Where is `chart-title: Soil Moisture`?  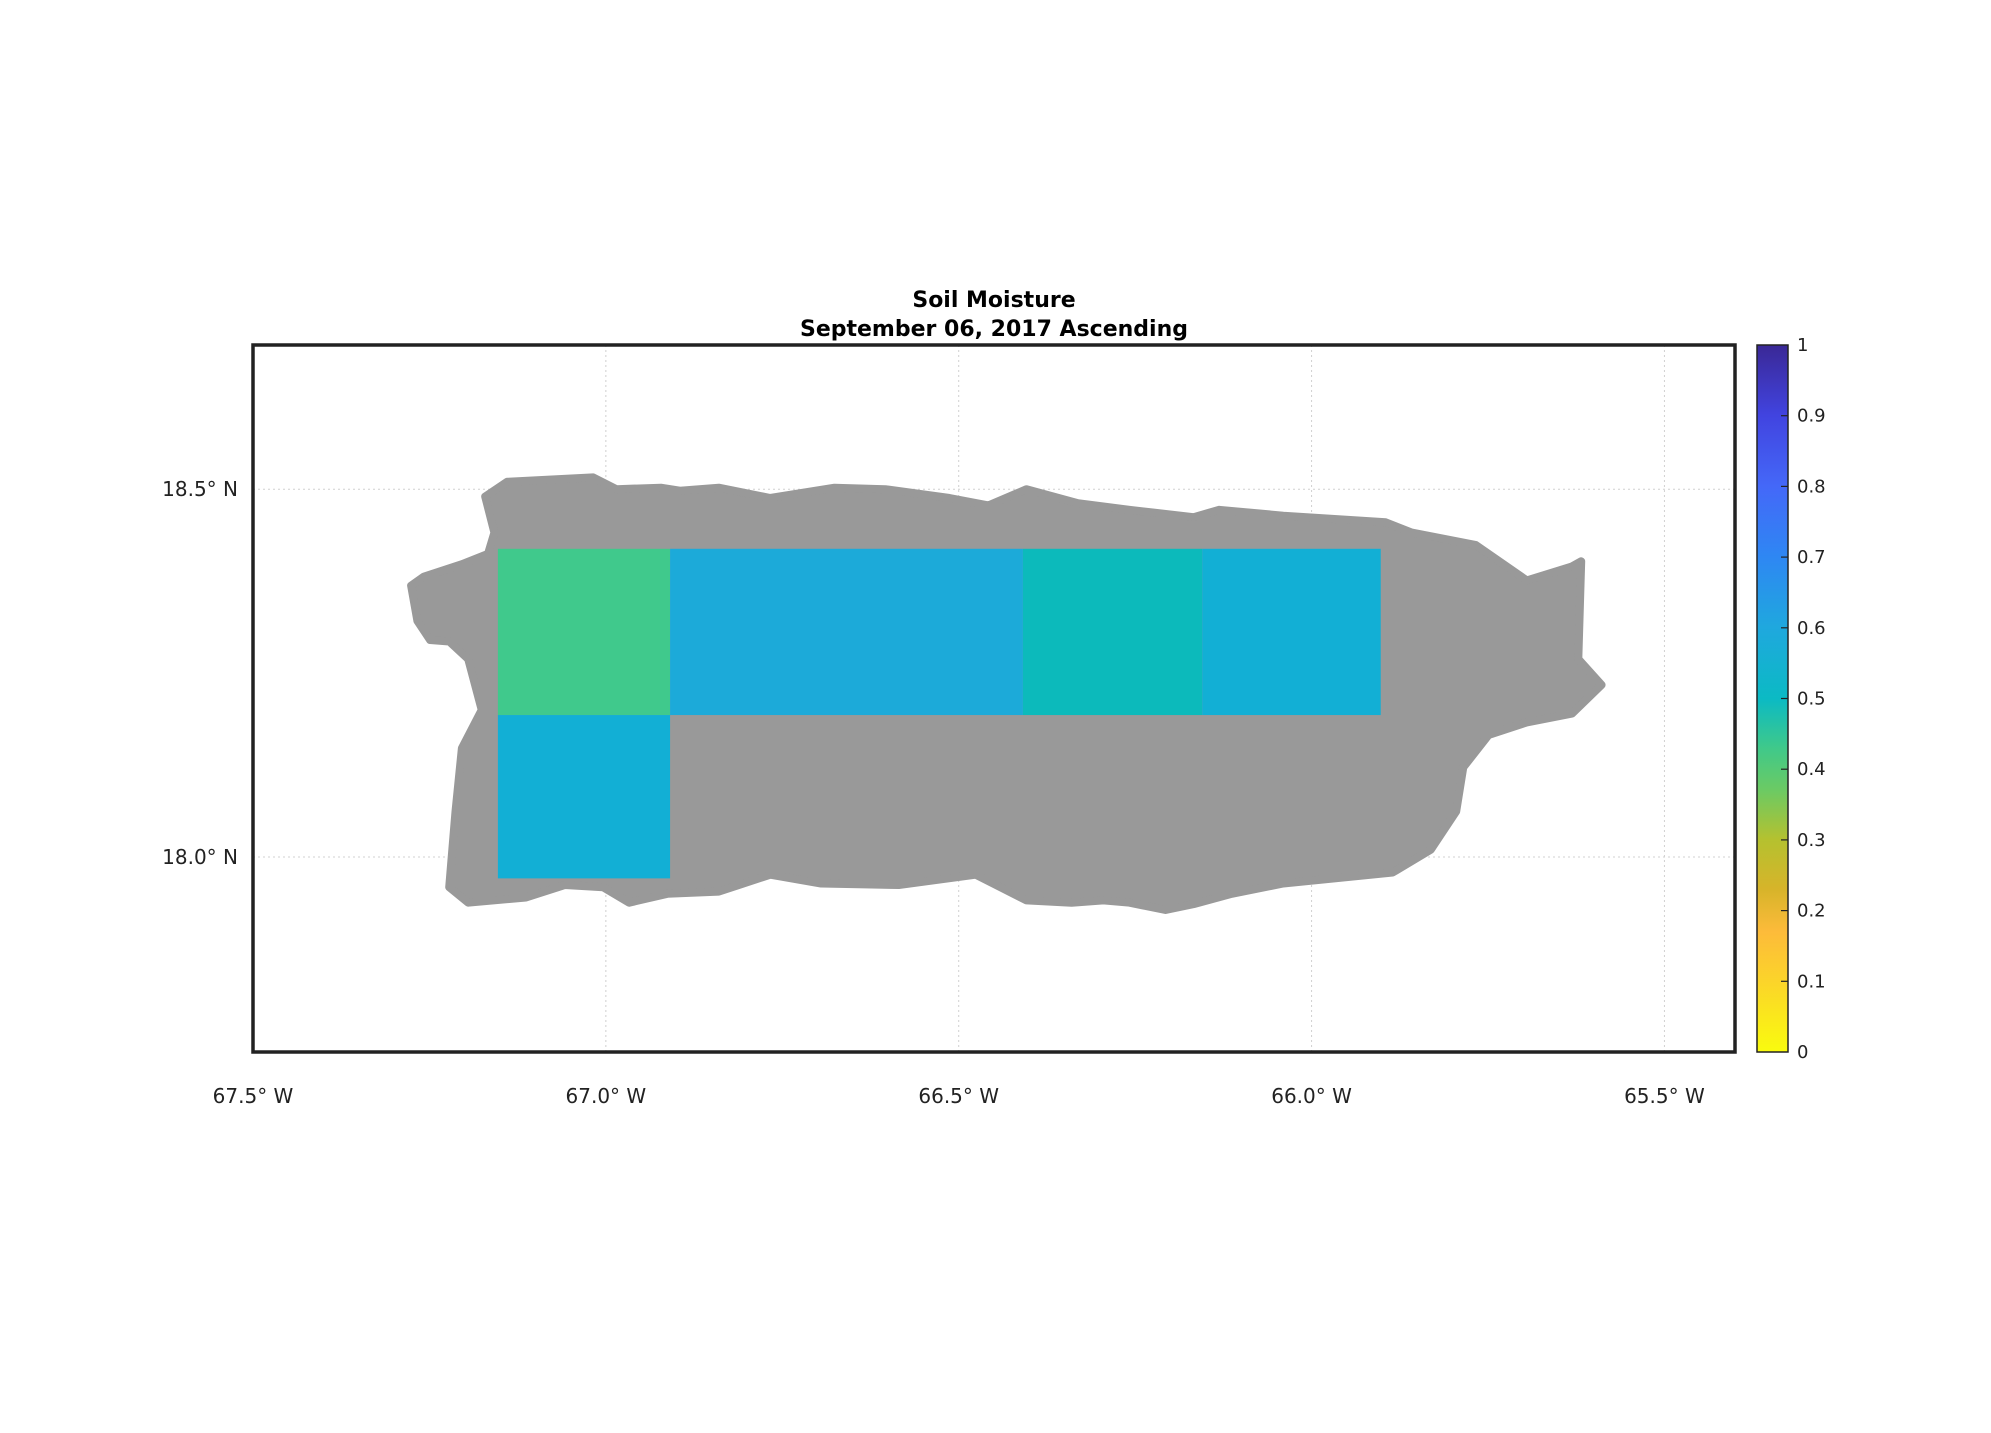
chart-title: Soil Moisture is located at coordinates (993, 300).